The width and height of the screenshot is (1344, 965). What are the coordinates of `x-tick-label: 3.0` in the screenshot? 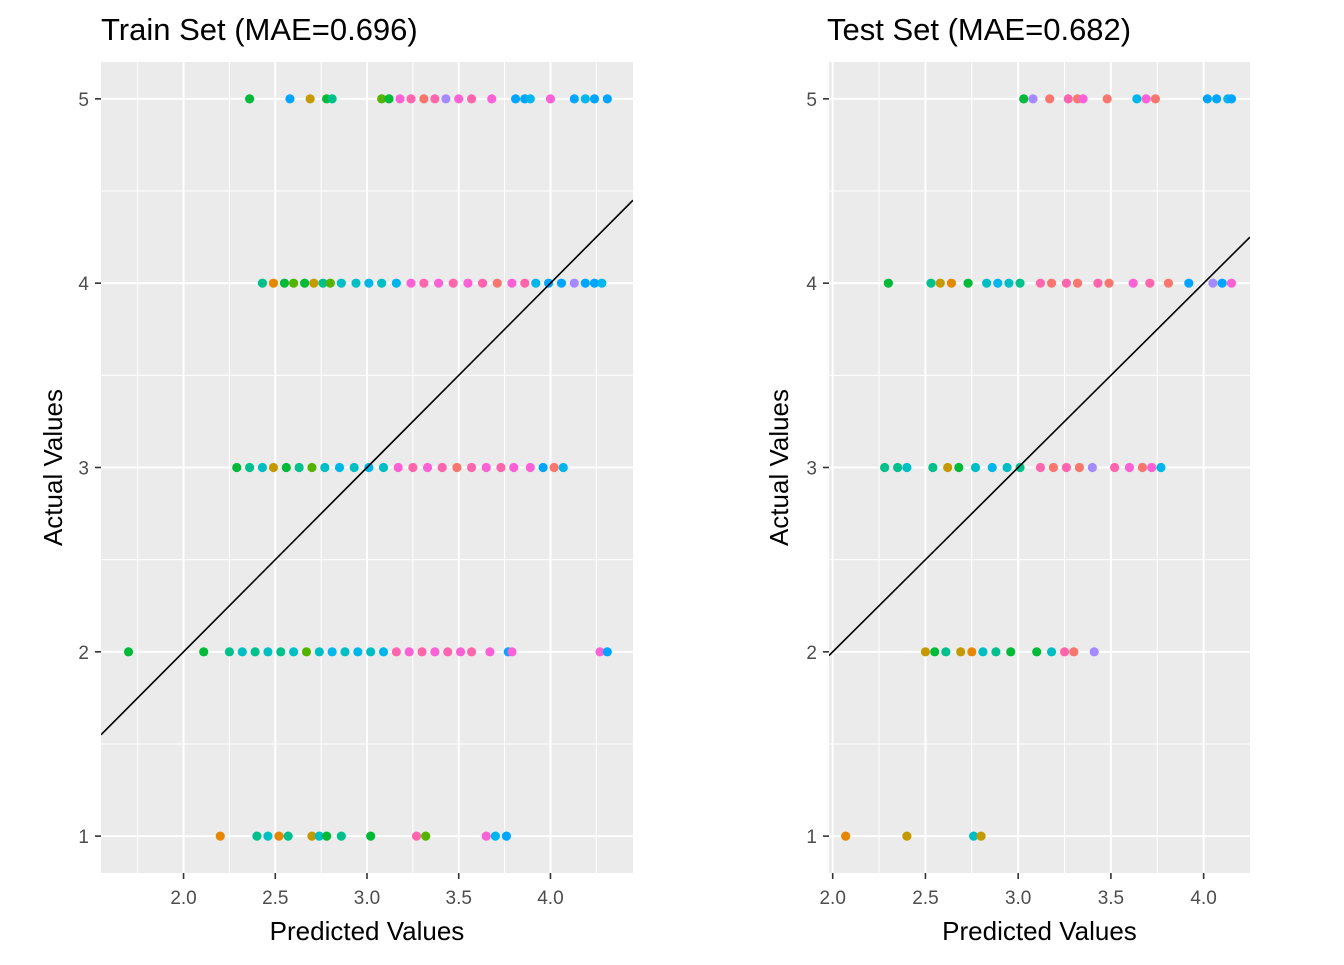 It's located at (1018, 898).